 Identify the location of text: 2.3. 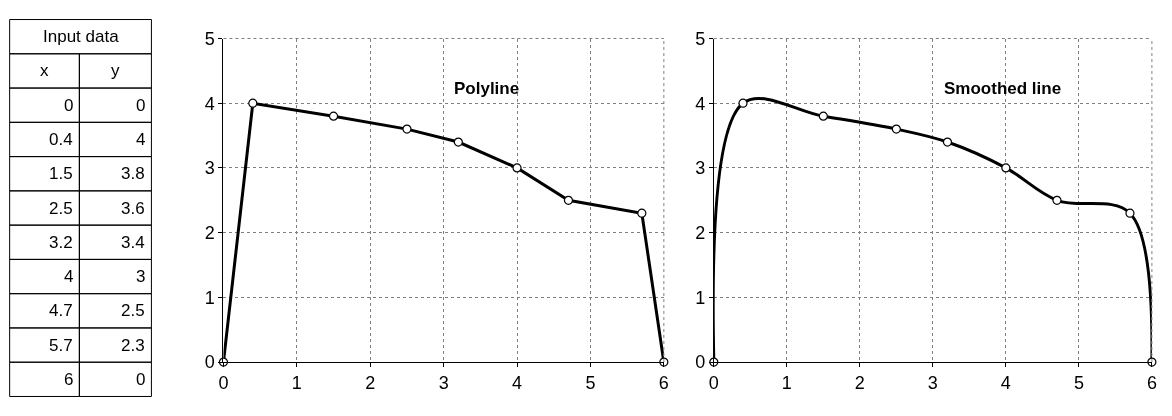
(133, 345).